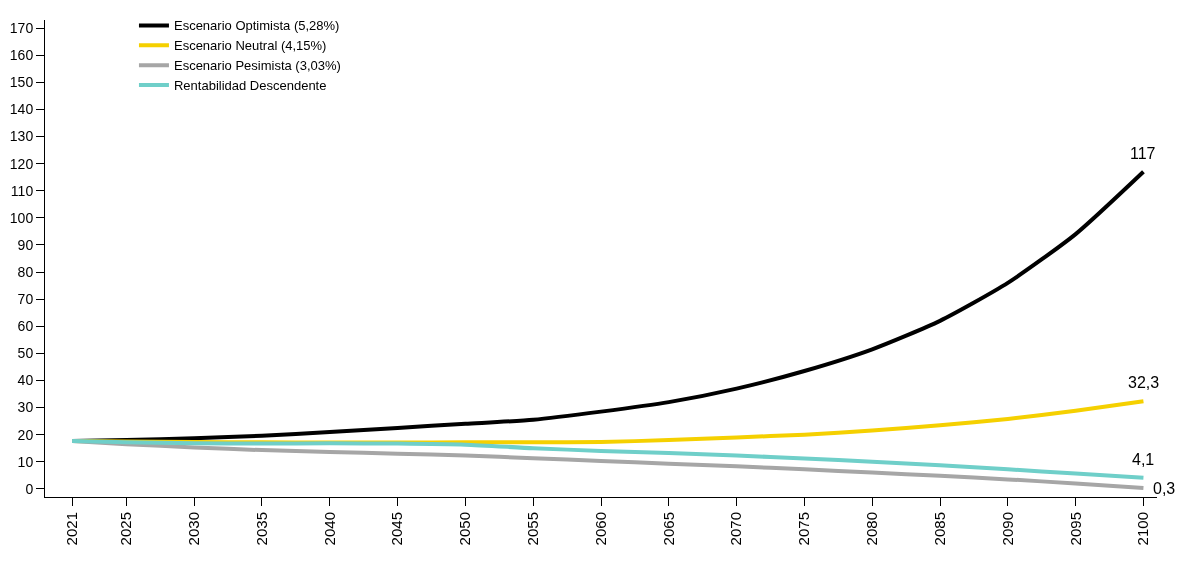 The image size is (1197, 567). Describe the element at coordinates (21, 217) in the screenshot. I see `y-tick-label: 100` at that location.